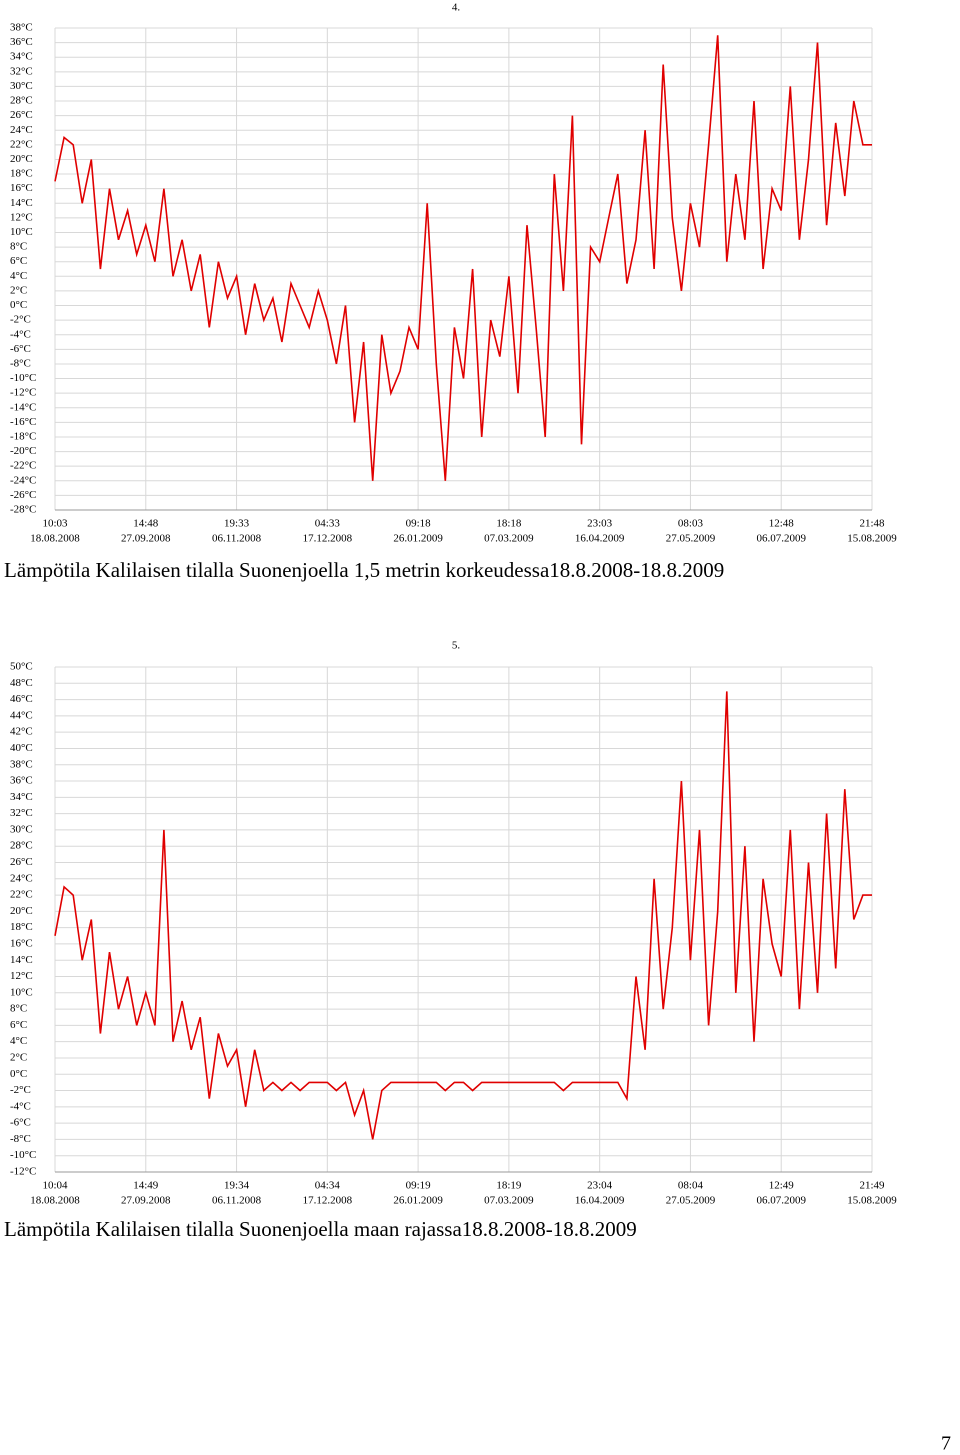 The width and height of the screenshot is (960, 1455). Describe the element at coordinates (691, 1186) in the screenshot. I see `x-tick-time: 08:04` at that location.